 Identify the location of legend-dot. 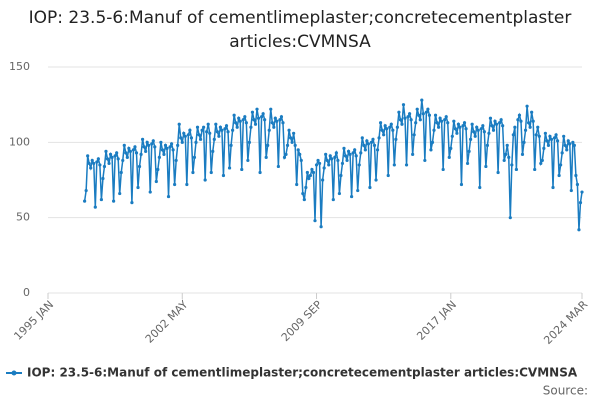
(14, 373).